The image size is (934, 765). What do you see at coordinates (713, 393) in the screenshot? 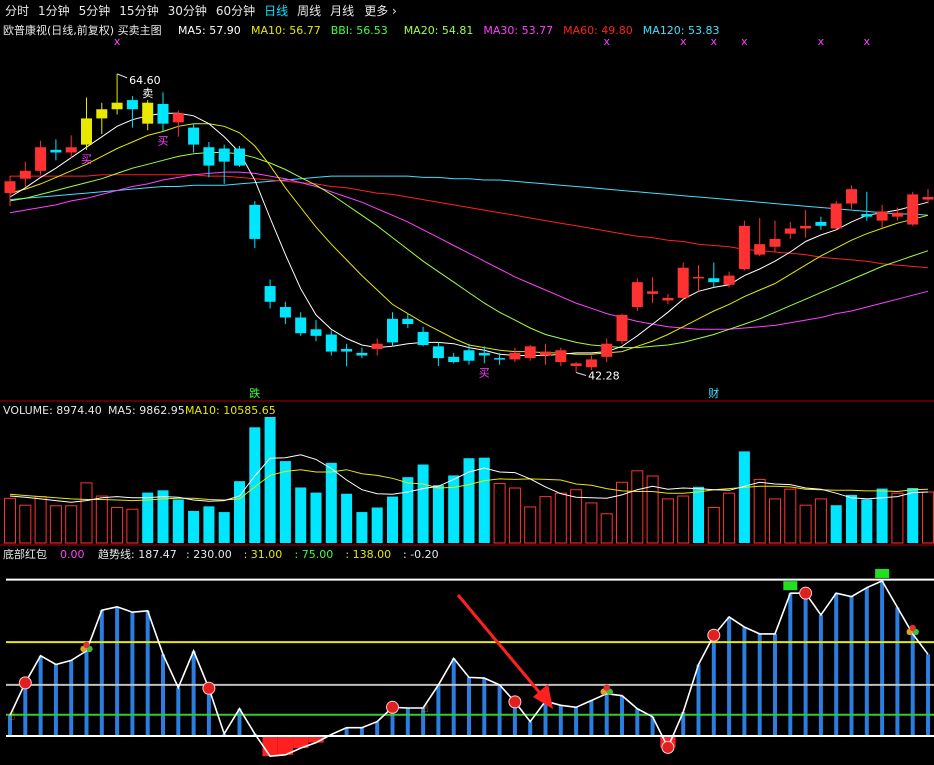
I see `price-bottom-tag: 财` at bounding box center [713, 393].